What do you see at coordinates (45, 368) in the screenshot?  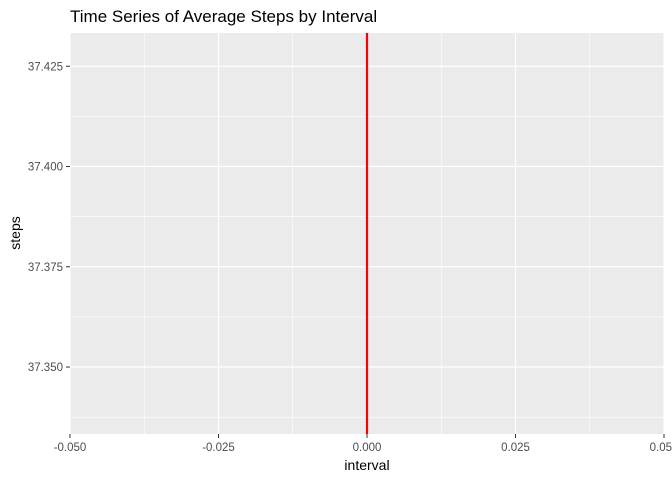 I see `y-tick-label: 37.350` at bounding box center [45, 368].